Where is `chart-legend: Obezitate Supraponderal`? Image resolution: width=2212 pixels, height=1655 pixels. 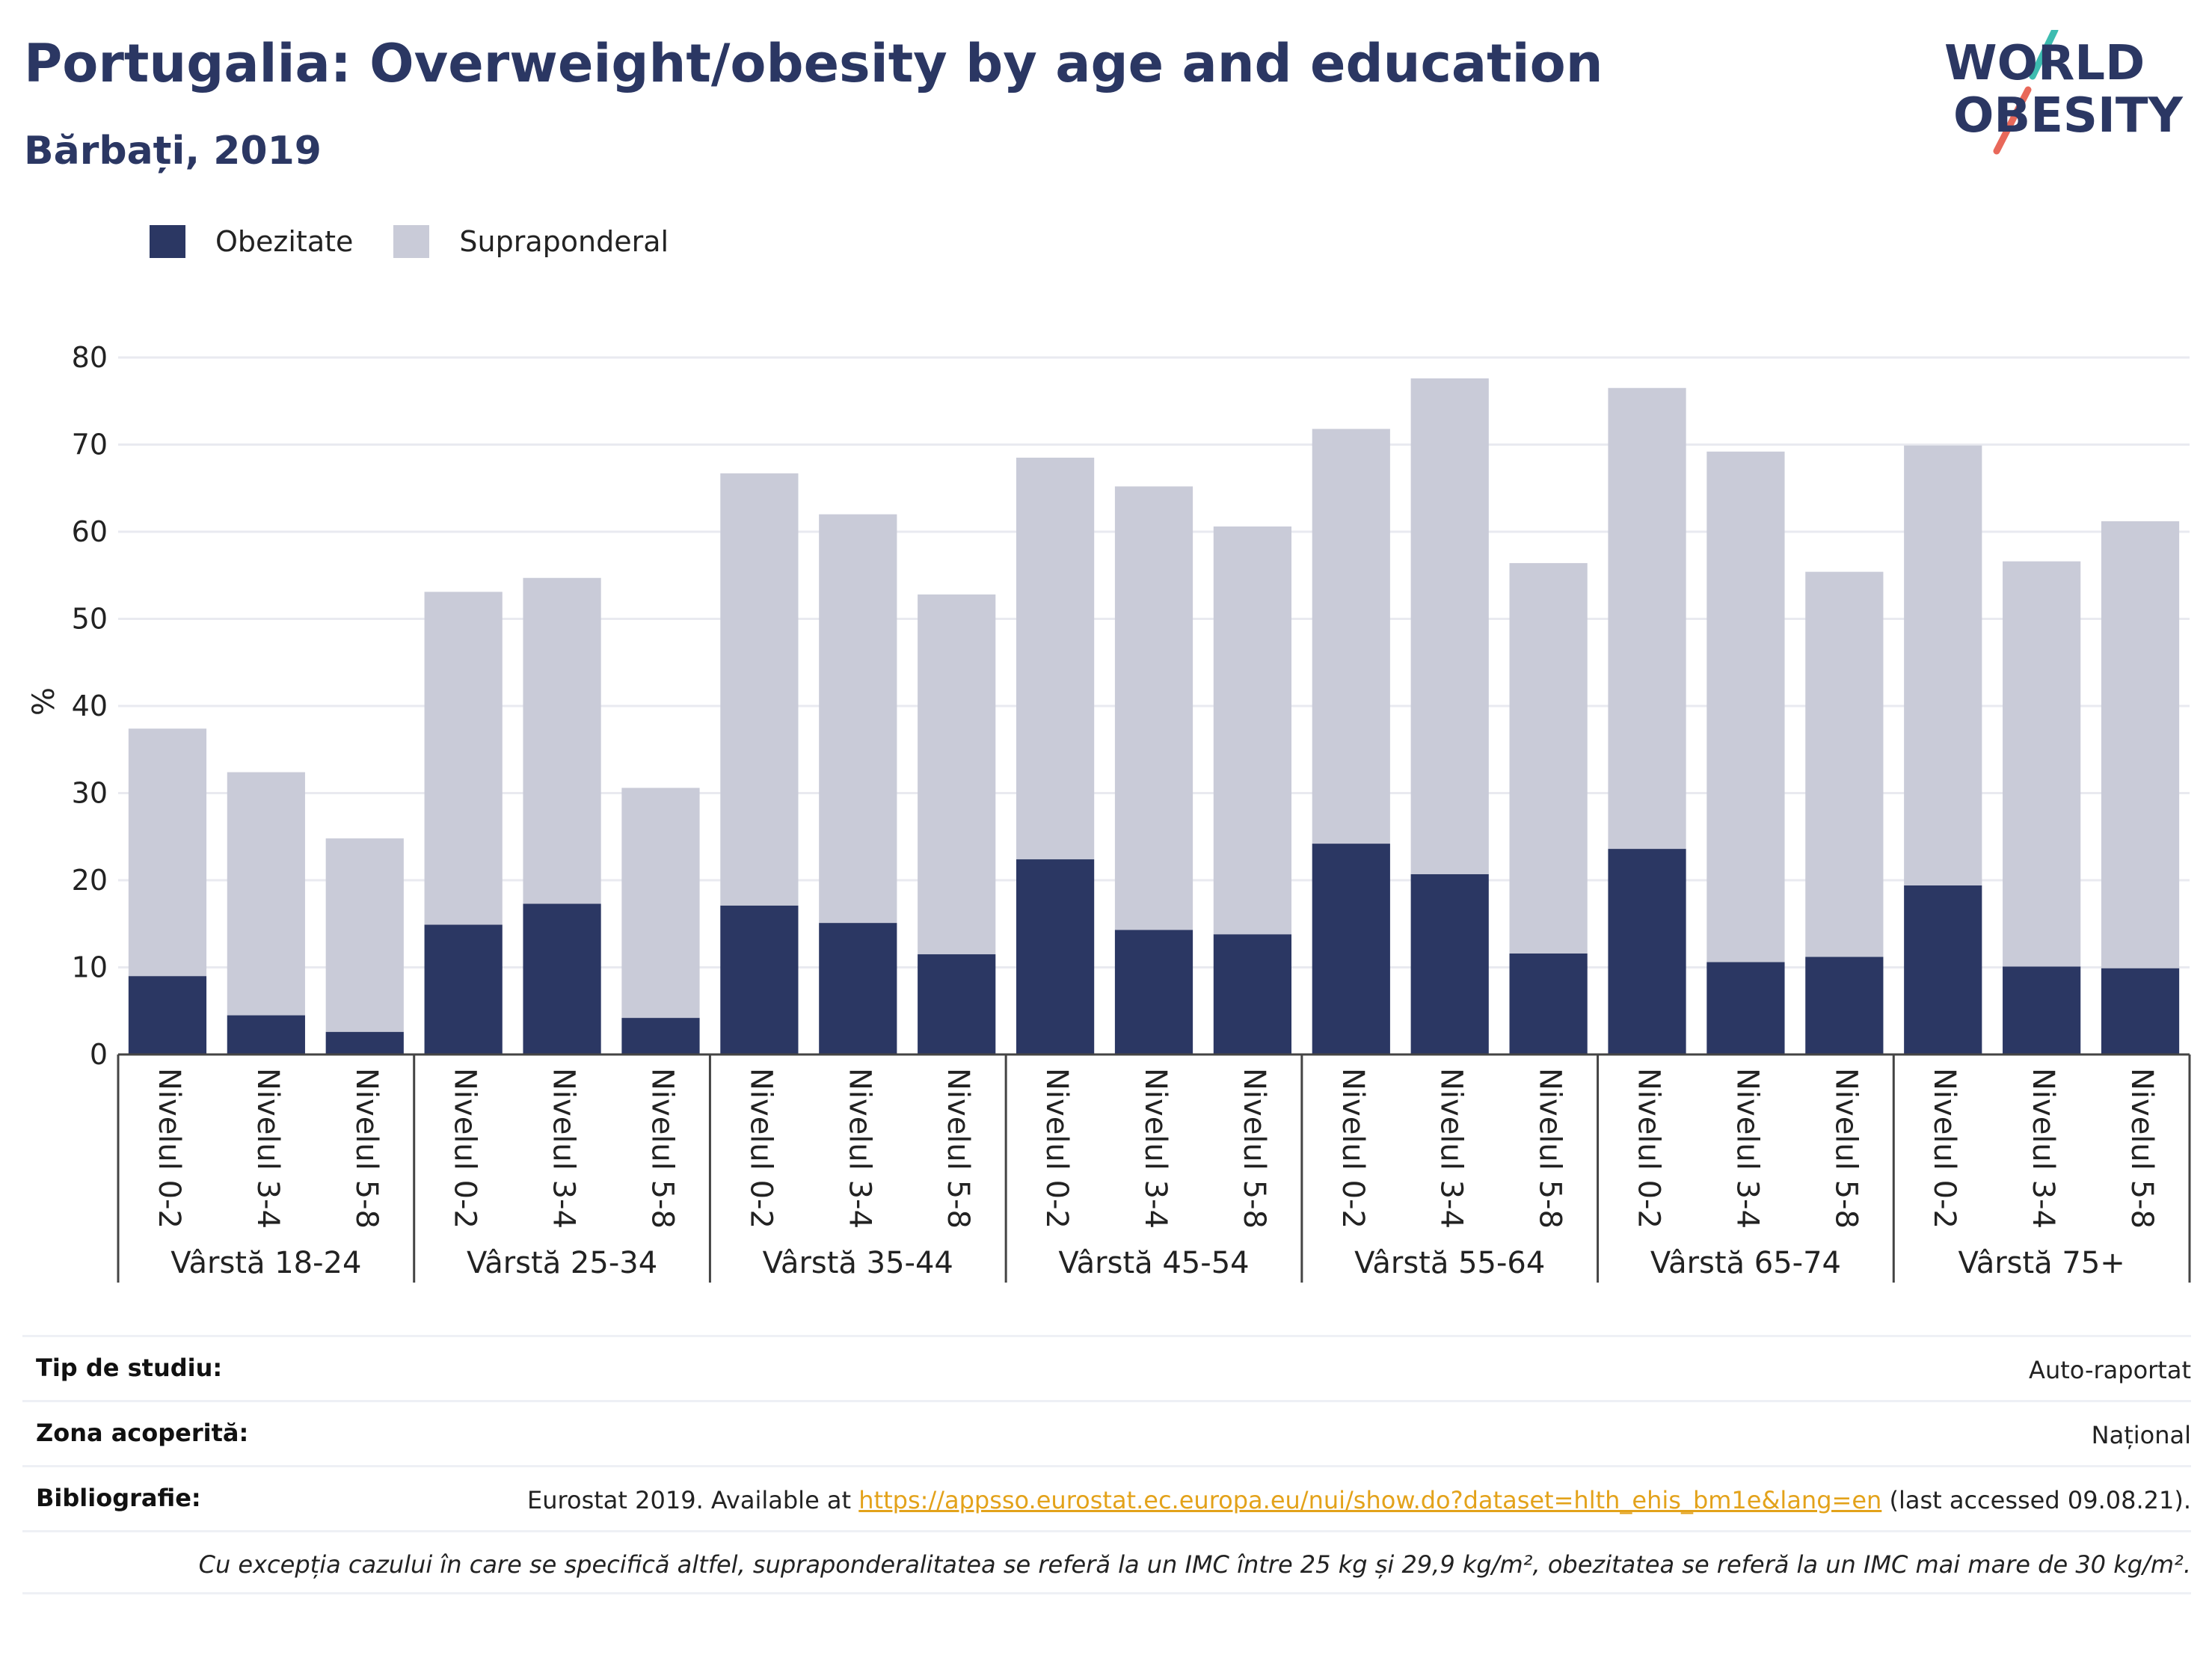 chart-legend: Obezitate Supraponderal is located at coordinates (429, 241).